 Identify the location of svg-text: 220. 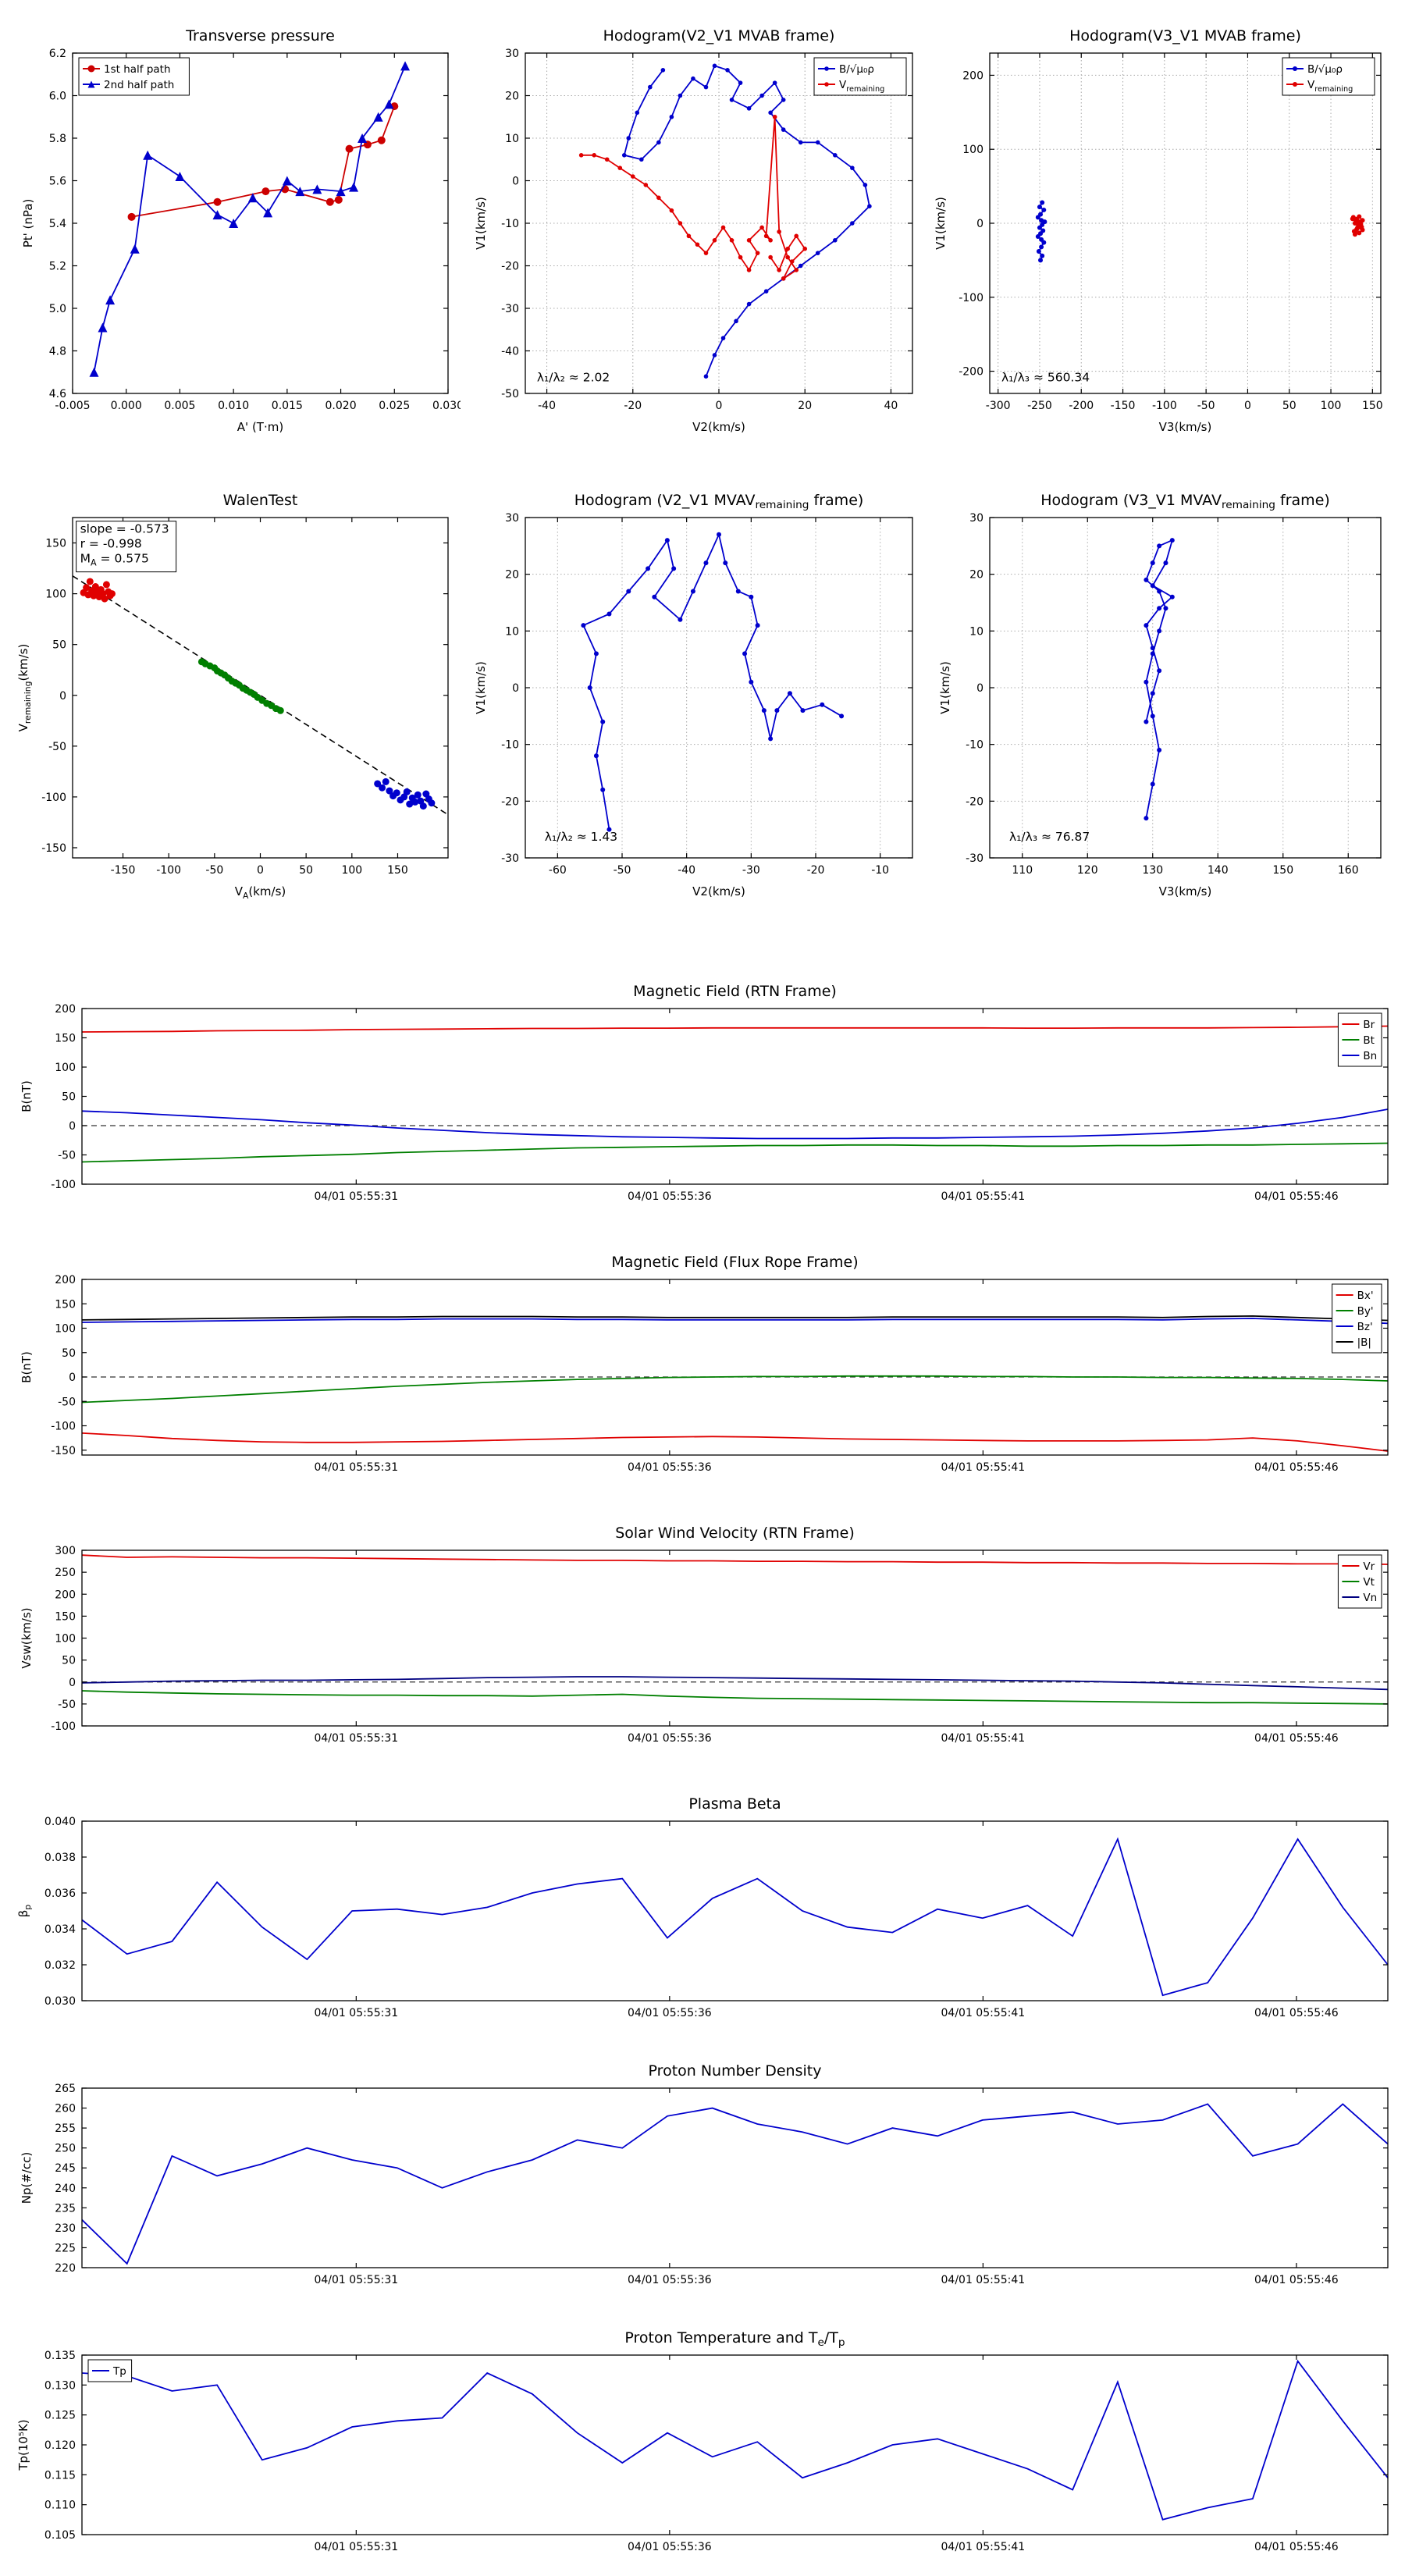
(65, 2268).